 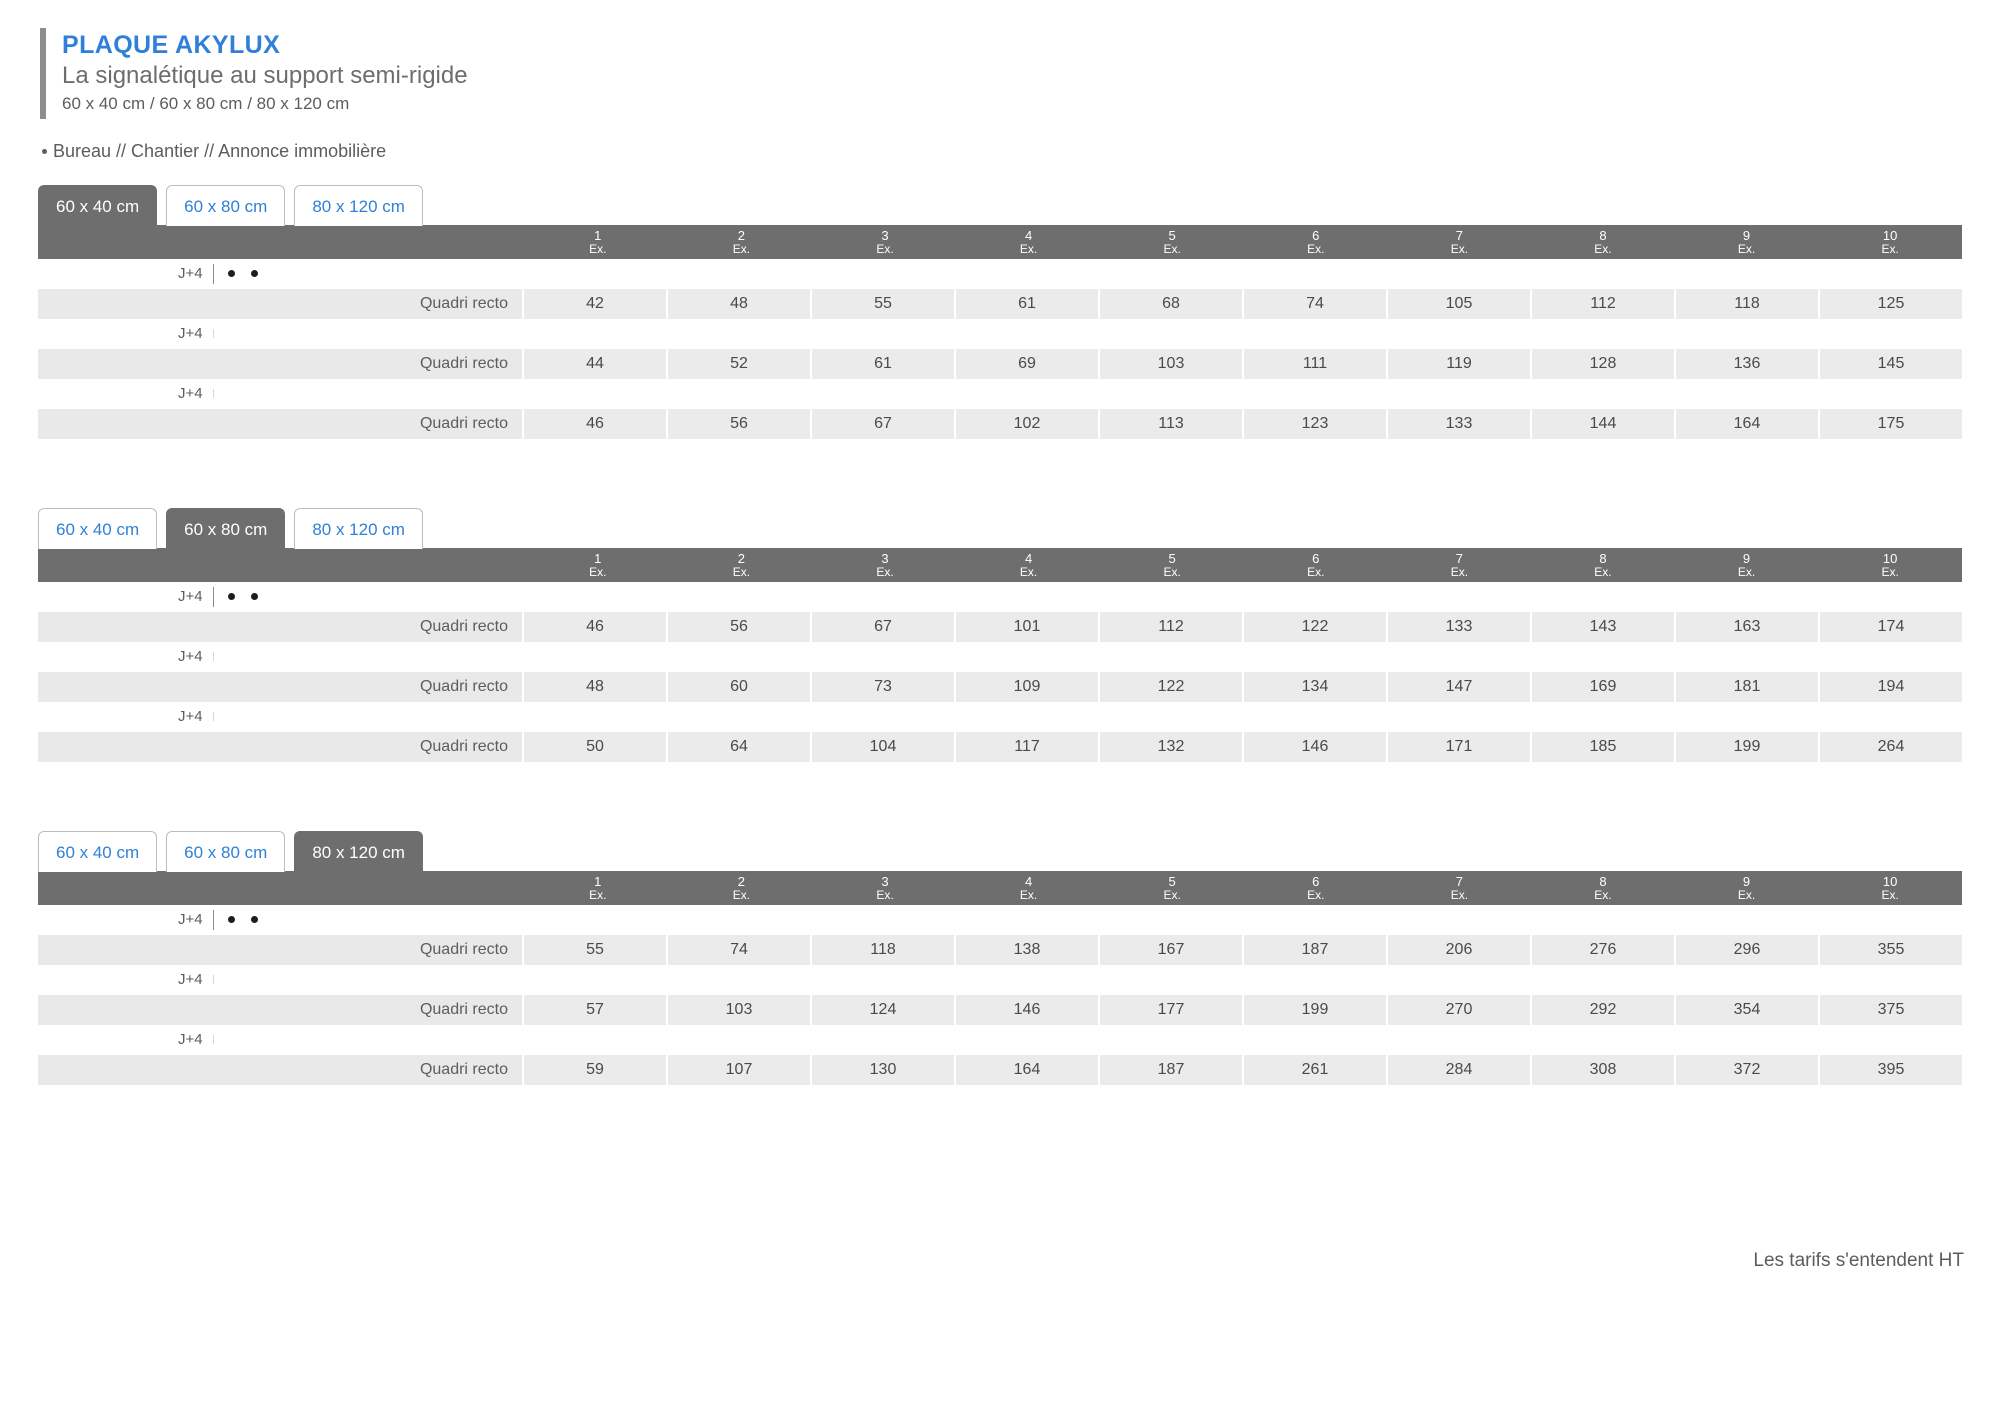 I want to click on price-cell: 124, so click(x=884, y=1009).